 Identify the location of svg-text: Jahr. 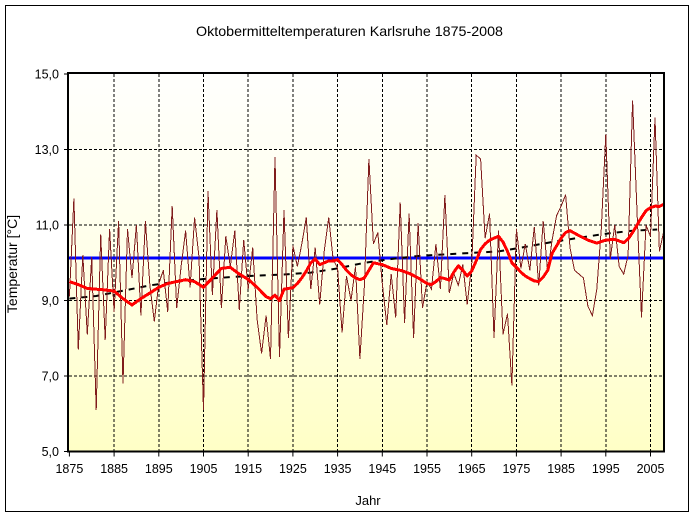
(368, 500).